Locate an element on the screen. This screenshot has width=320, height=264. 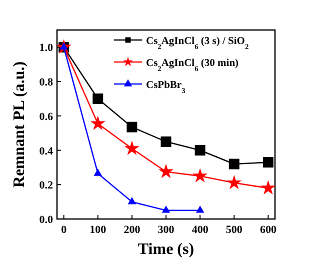
x-tick-label: 300 is located at coordinates (166, 230).